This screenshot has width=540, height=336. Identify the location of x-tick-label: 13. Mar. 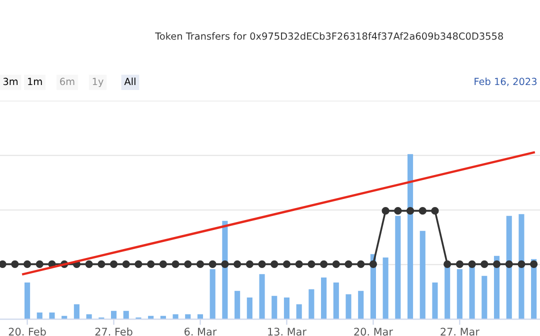
(287, 332).